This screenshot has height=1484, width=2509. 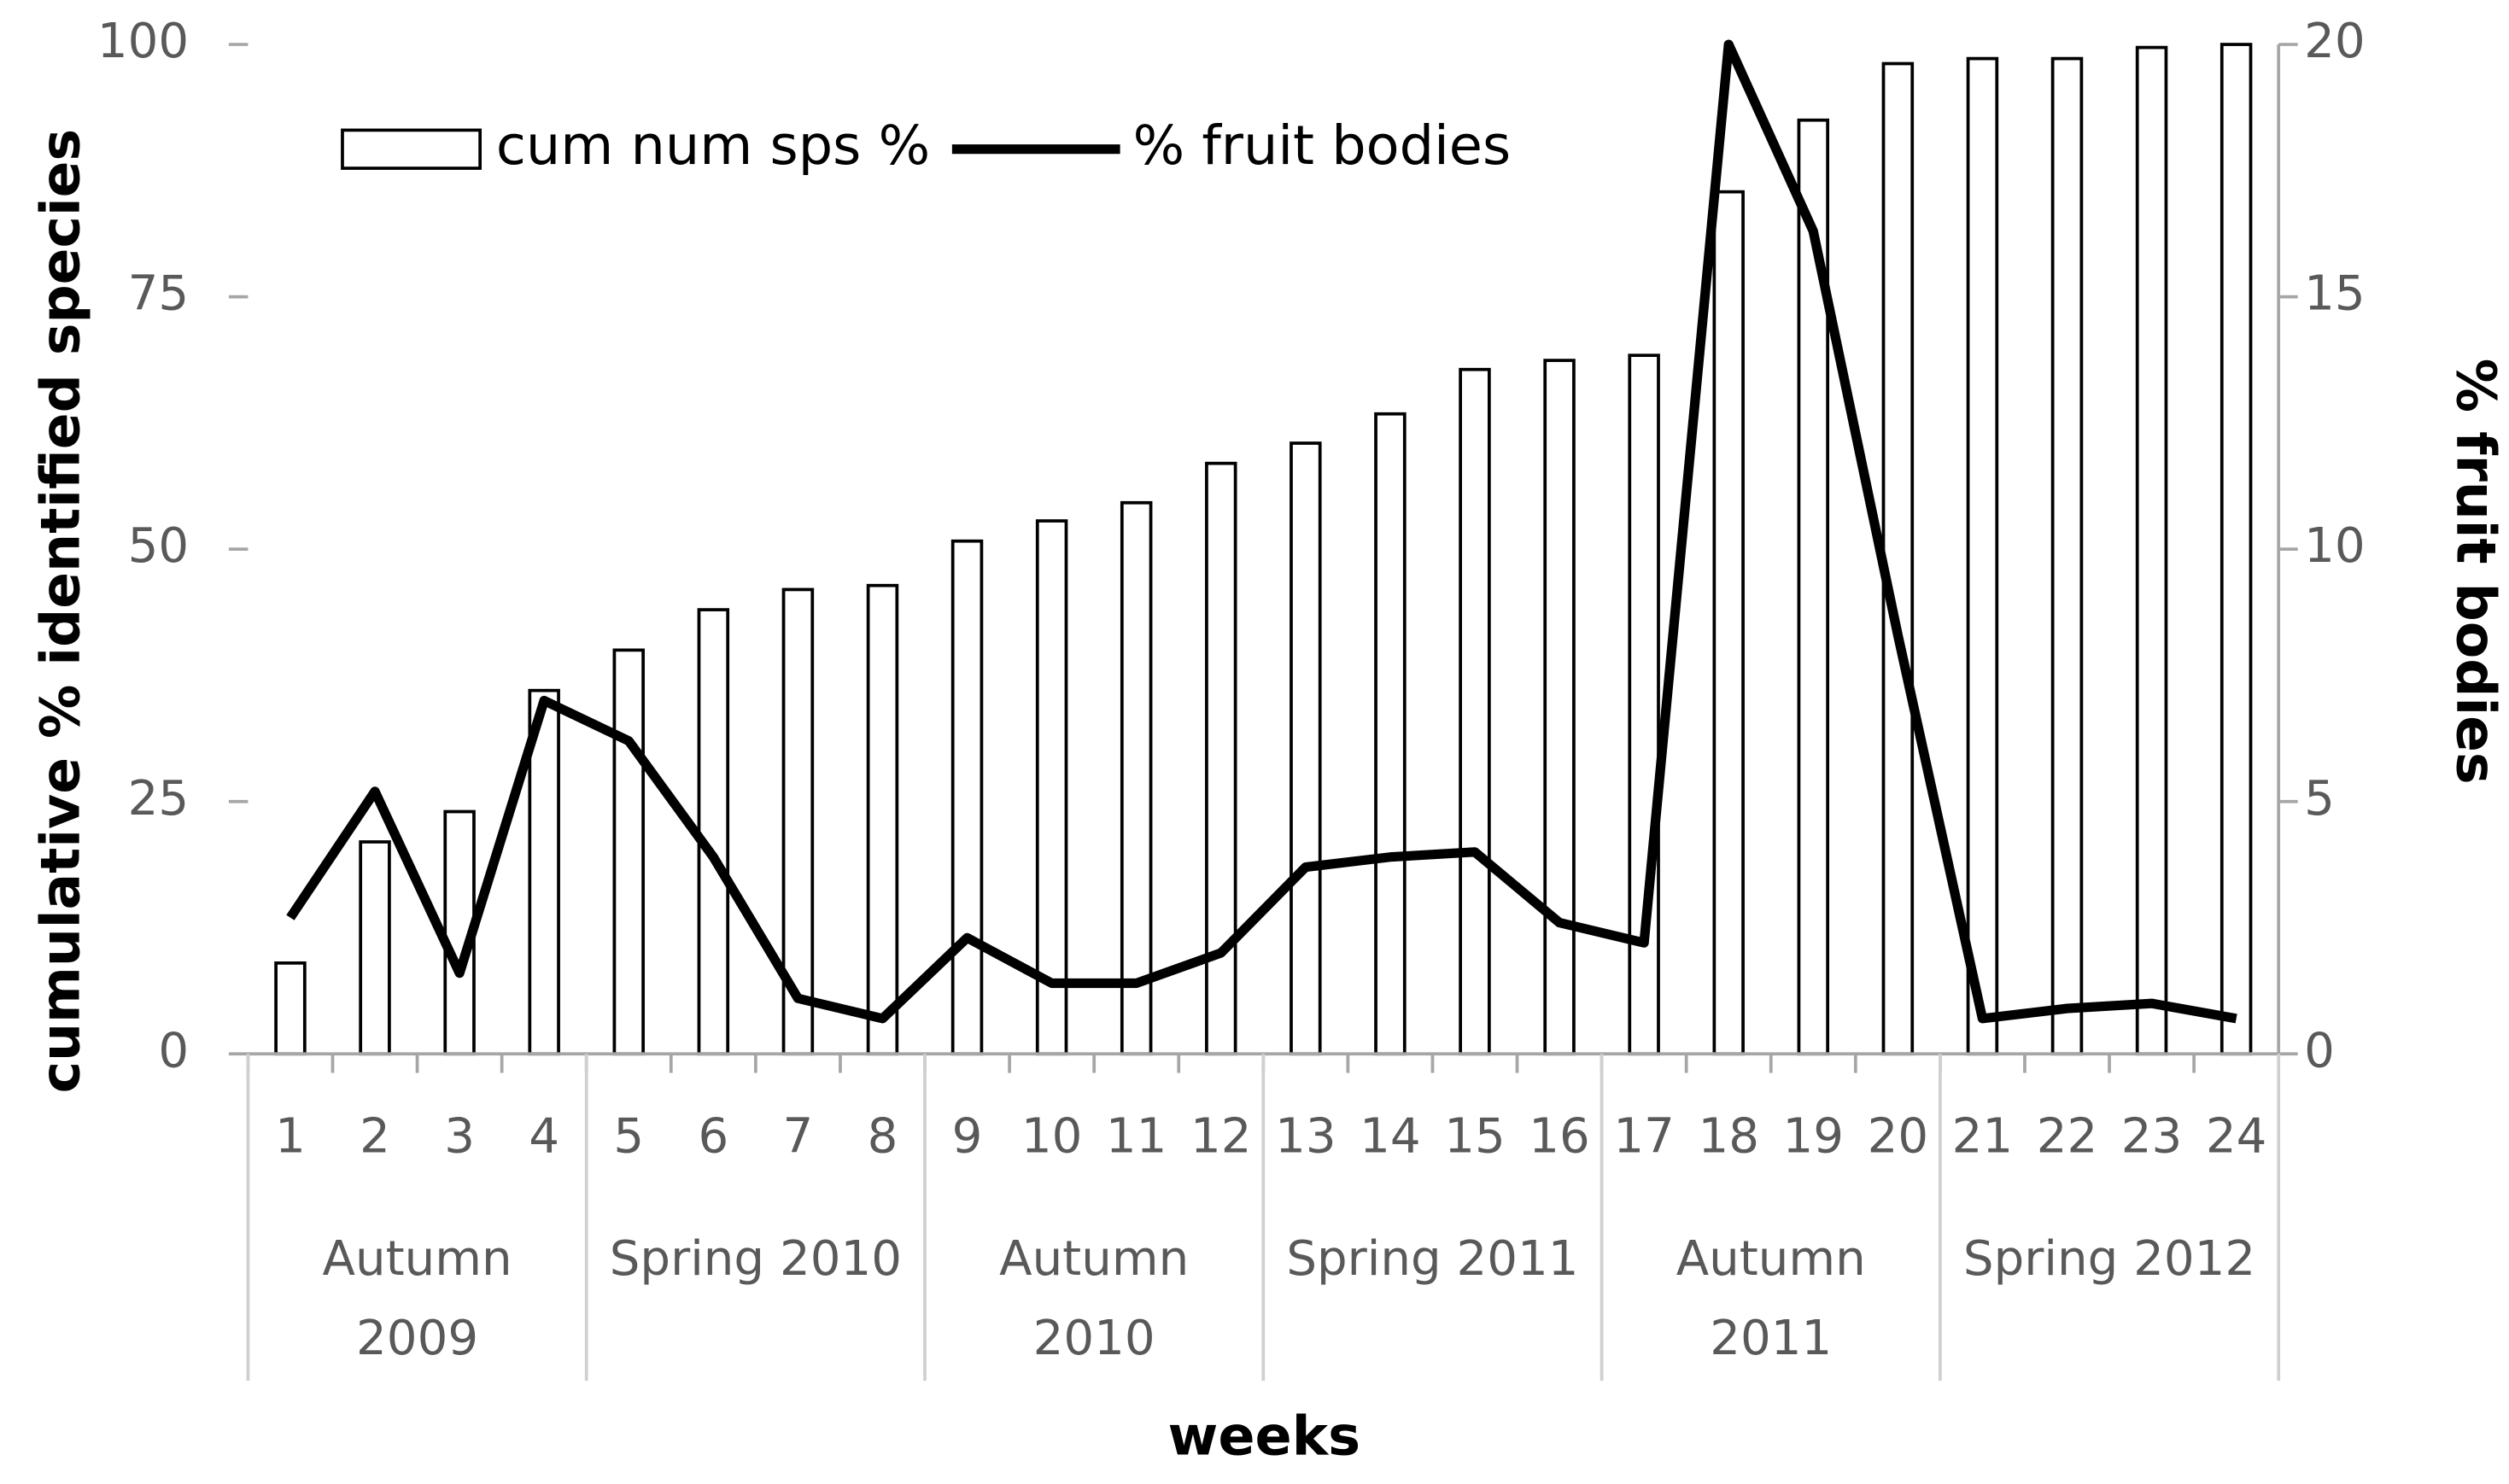 I want to click on y2-tick-label: 20, so click(x=2335, y=42).